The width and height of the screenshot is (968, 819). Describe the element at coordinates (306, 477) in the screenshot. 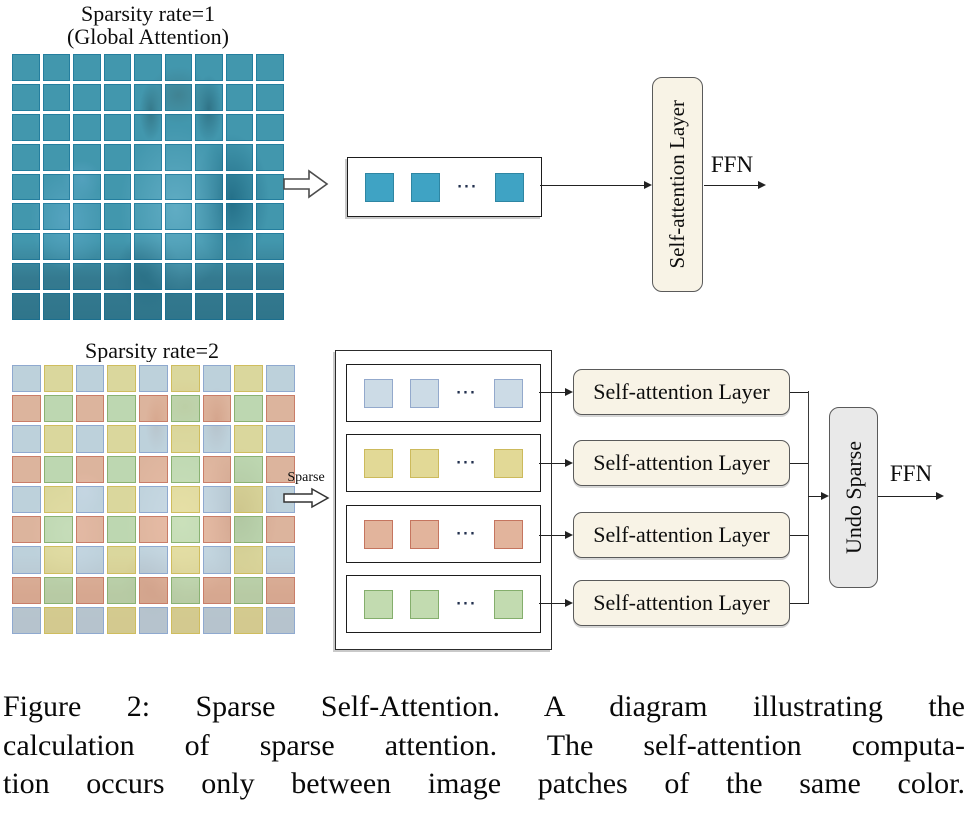

I see `sparse-arrow-label: Sparse` at that location.